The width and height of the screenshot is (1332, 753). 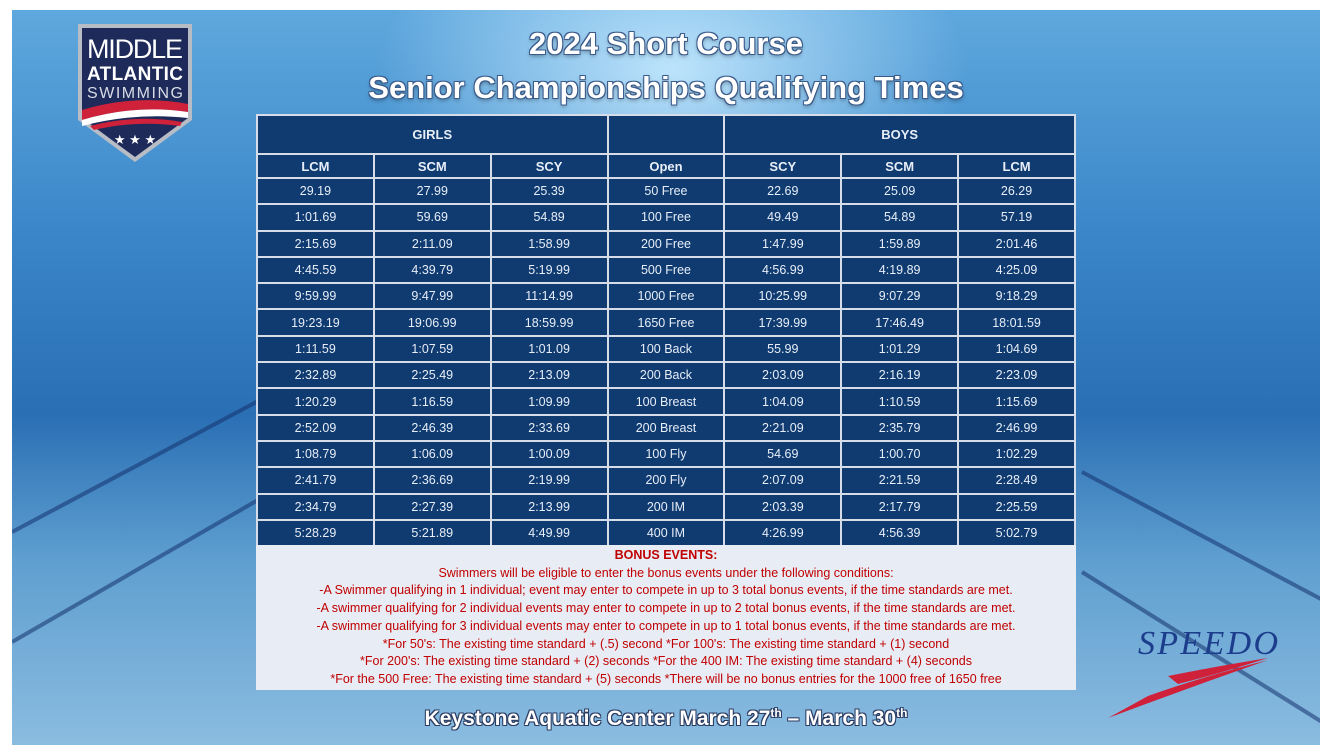 What do you see at coordinates (1016, 296) in the screenshot?
I see `qualifying-time: 9:18.29` at bounding box center [1016, 296].